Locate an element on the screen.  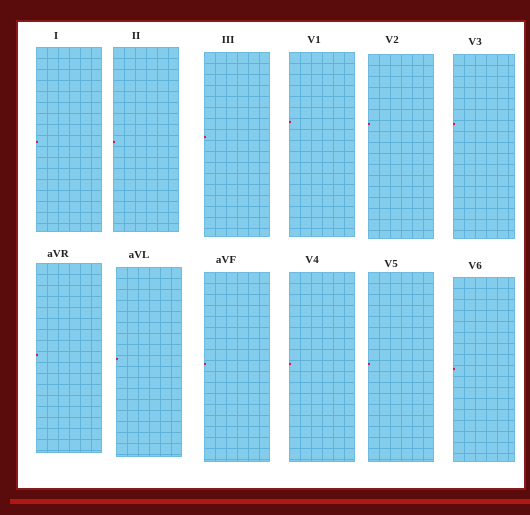
lead-strip-avf is located at coordinates (237, 367).